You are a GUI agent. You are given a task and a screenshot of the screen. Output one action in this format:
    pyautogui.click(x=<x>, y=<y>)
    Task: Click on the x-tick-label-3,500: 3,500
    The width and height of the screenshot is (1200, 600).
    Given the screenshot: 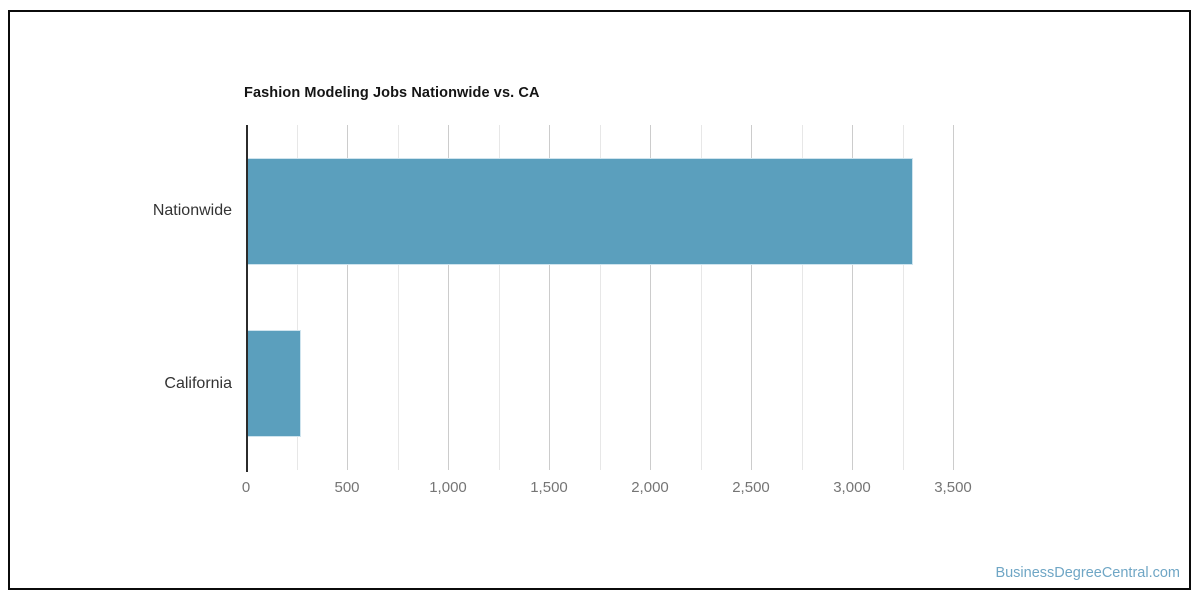 What is the action you would take?
    pyautogui.click(x=953, y=487)
    